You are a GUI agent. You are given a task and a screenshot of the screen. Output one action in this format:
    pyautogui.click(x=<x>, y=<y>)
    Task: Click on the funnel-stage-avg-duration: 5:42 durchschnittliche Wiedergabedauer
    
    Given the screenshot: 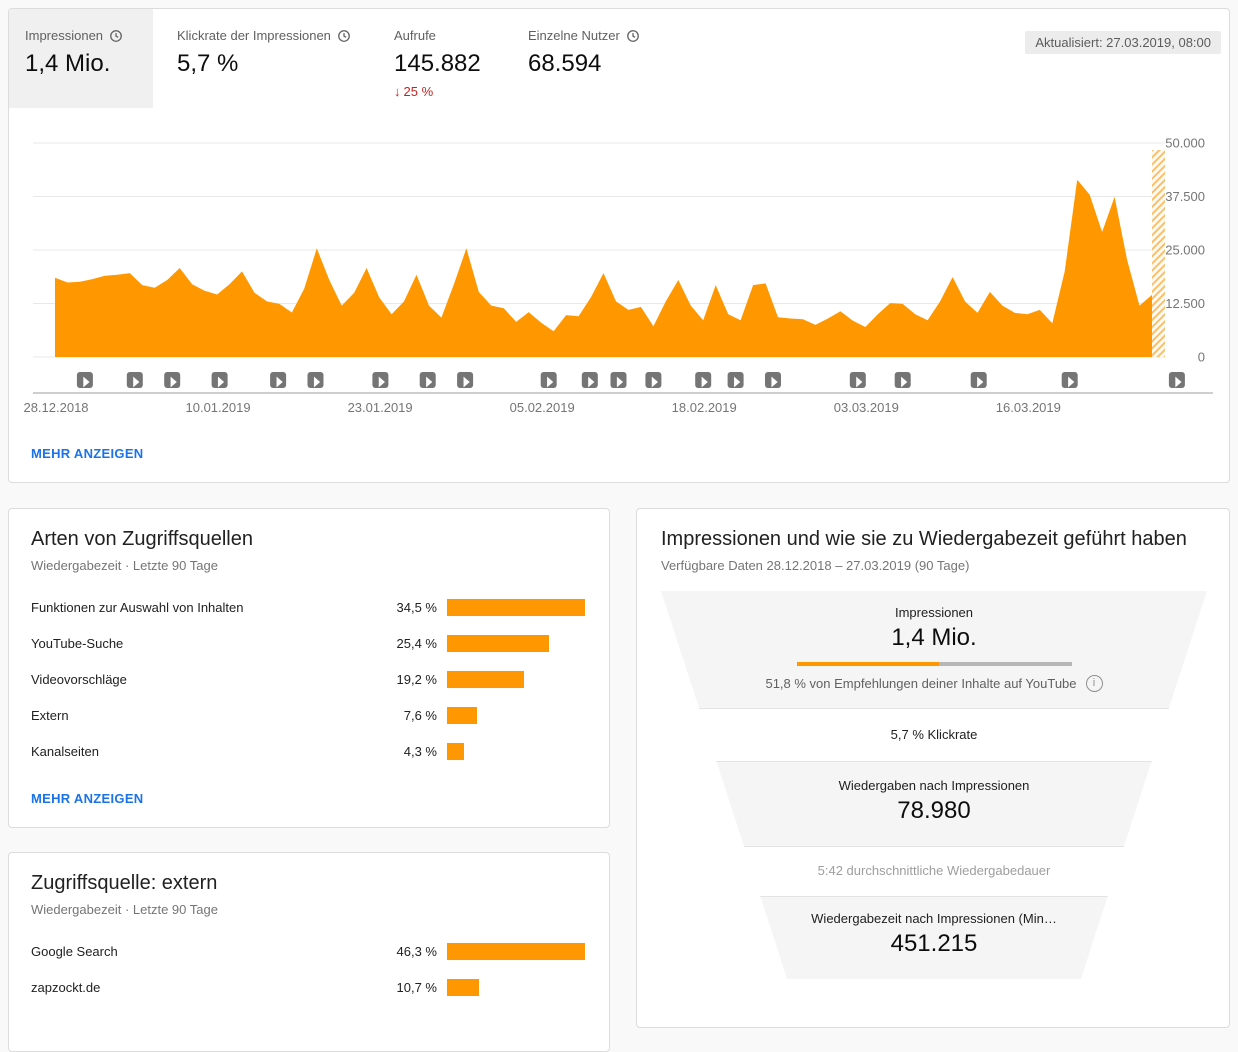 What is the action you would take?
    pyautogui.click(x=934, y=871)
    